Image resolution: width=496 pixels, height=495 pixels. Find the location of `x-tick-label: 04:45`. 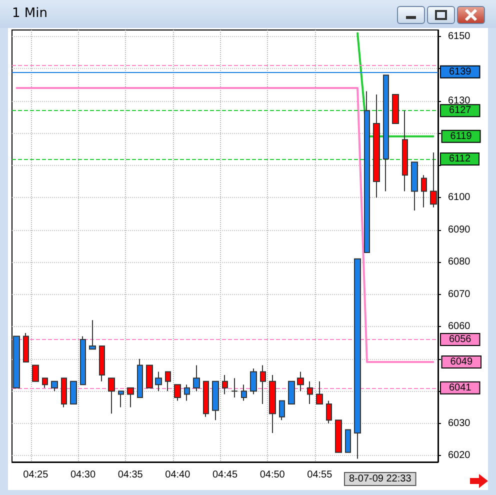

x-tick-label: 04:45 is located at coordinates (225, 475).